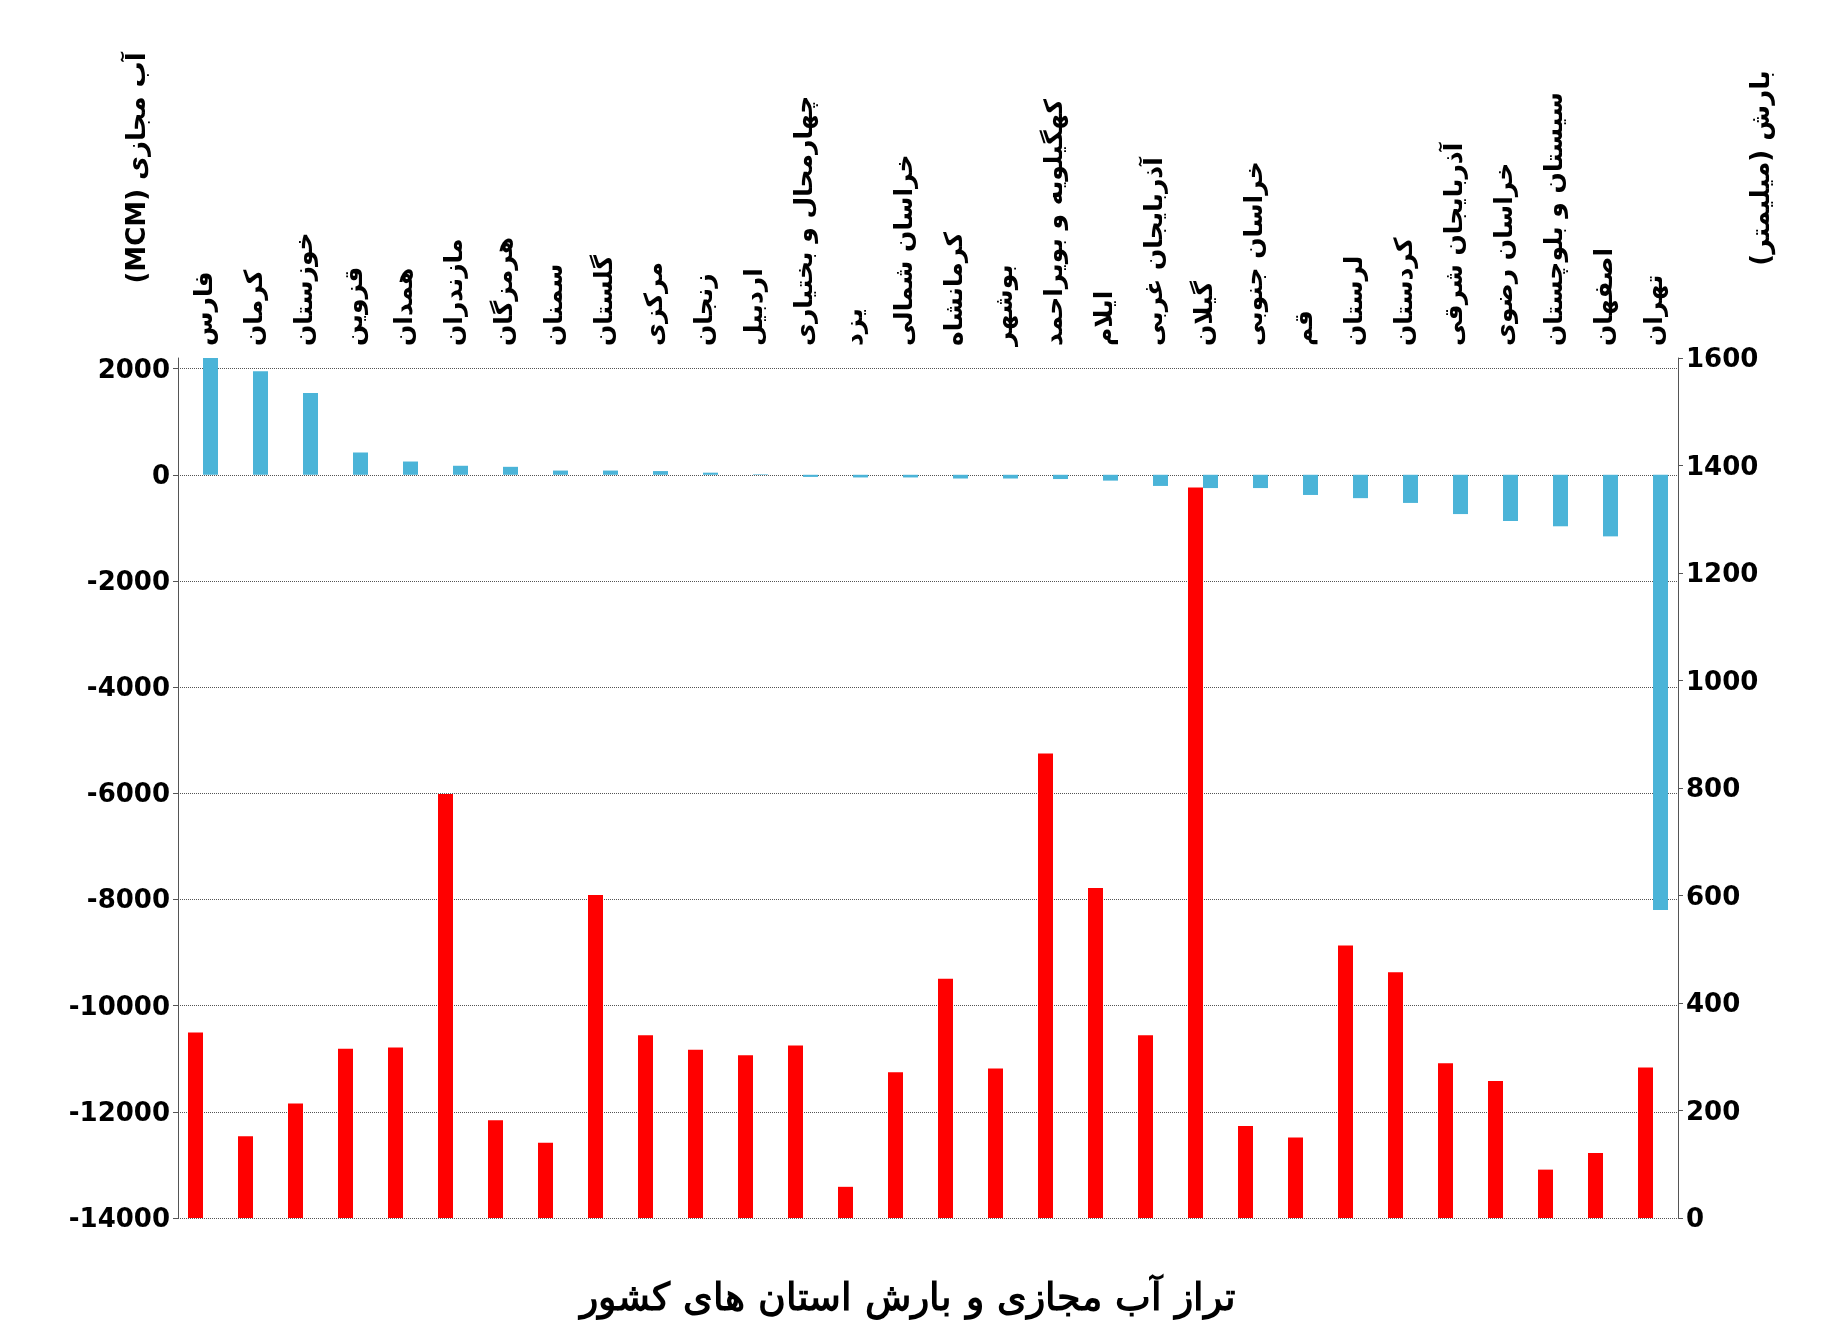 This screenshot has width=1826, height=1342. What do you see at coordinates (160, 474) in the screenshot?
I see `y-tick-label: 0` at bounding box center [160, 474].